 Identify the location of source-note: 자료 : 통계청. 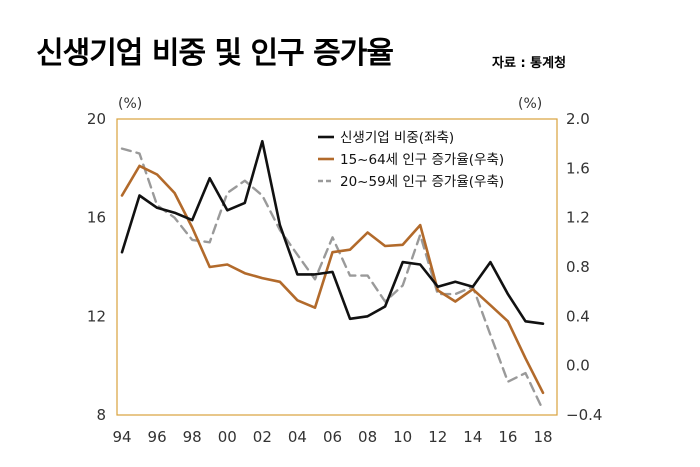
(529, 63).